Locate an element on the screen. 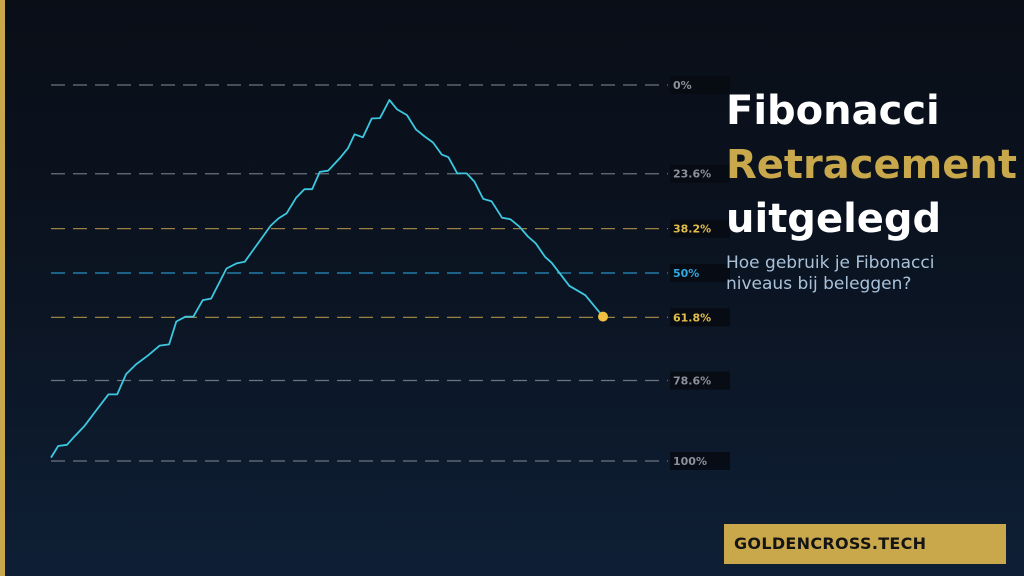  title-line-1: Fibonacci is located at coordinates (833, 111).